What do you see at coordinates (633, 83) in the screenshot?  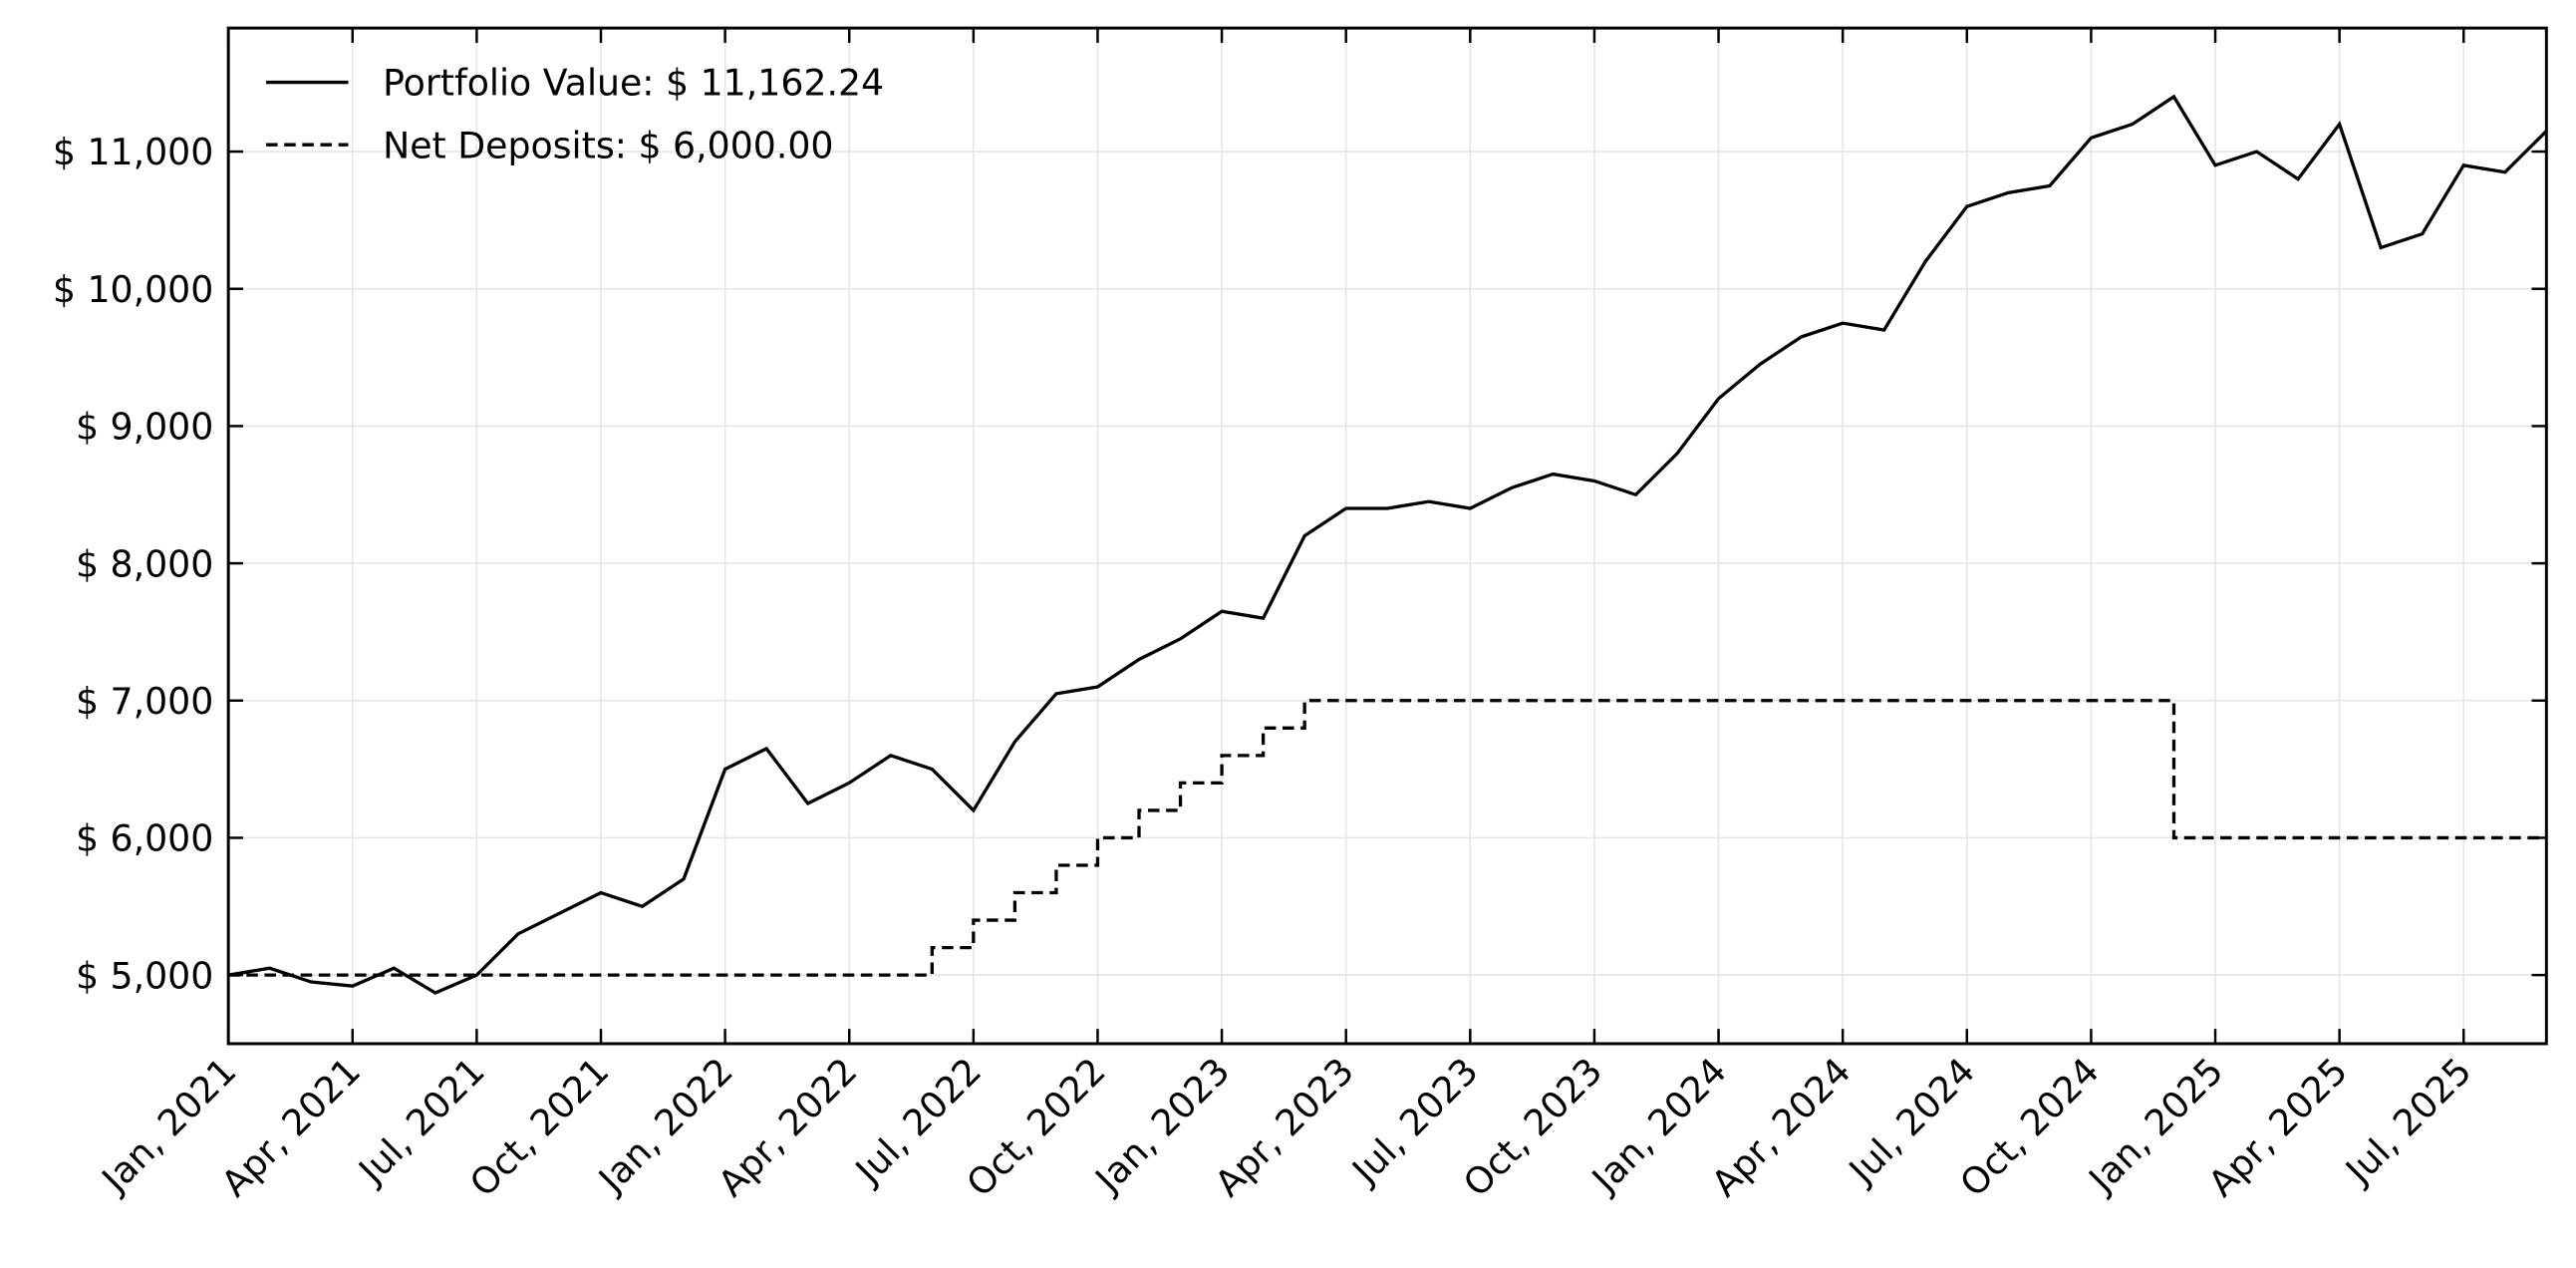 I see `legend-label: Portfolio Value: $ 11,162.24` at bounding box center [633, 83].